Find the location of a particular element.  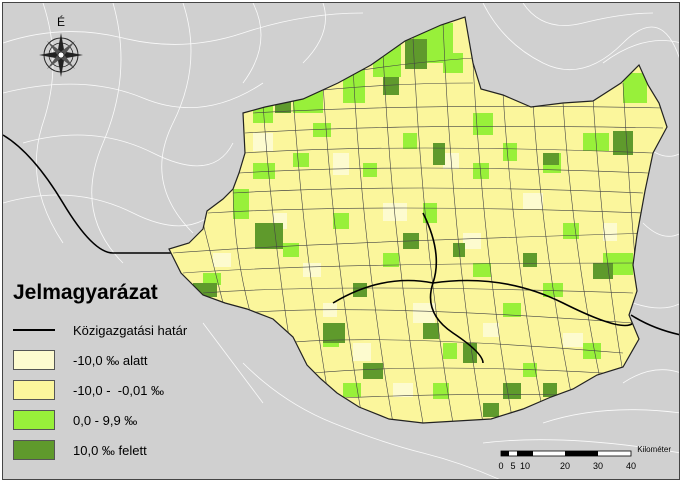

boundary-line-swatch is located at coordinates (34, 330).